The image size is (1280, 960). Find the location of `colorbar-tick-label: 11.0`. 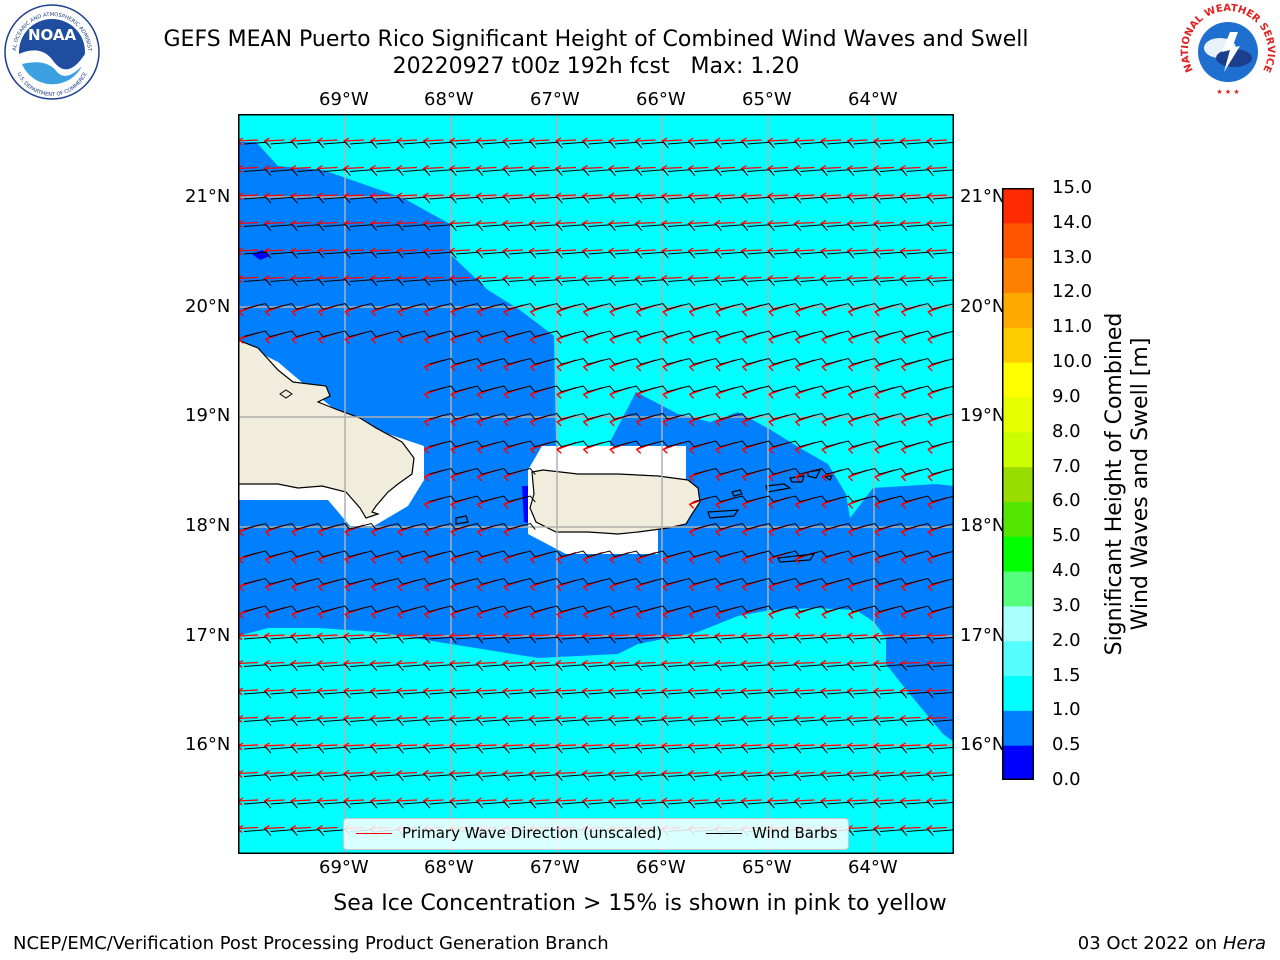

colorbar-tick-label: 11.0 is located at coordinates (1072, 327).